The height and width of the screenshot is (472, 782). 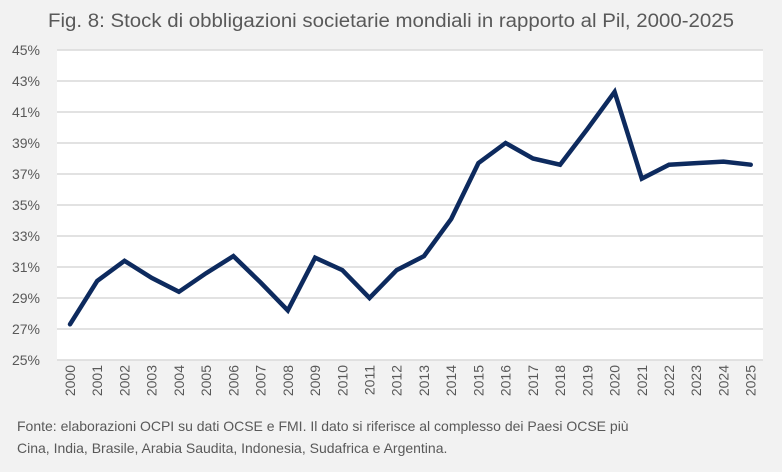 I want to click on y-tick-label: 25%, so click(x=26, y=360).